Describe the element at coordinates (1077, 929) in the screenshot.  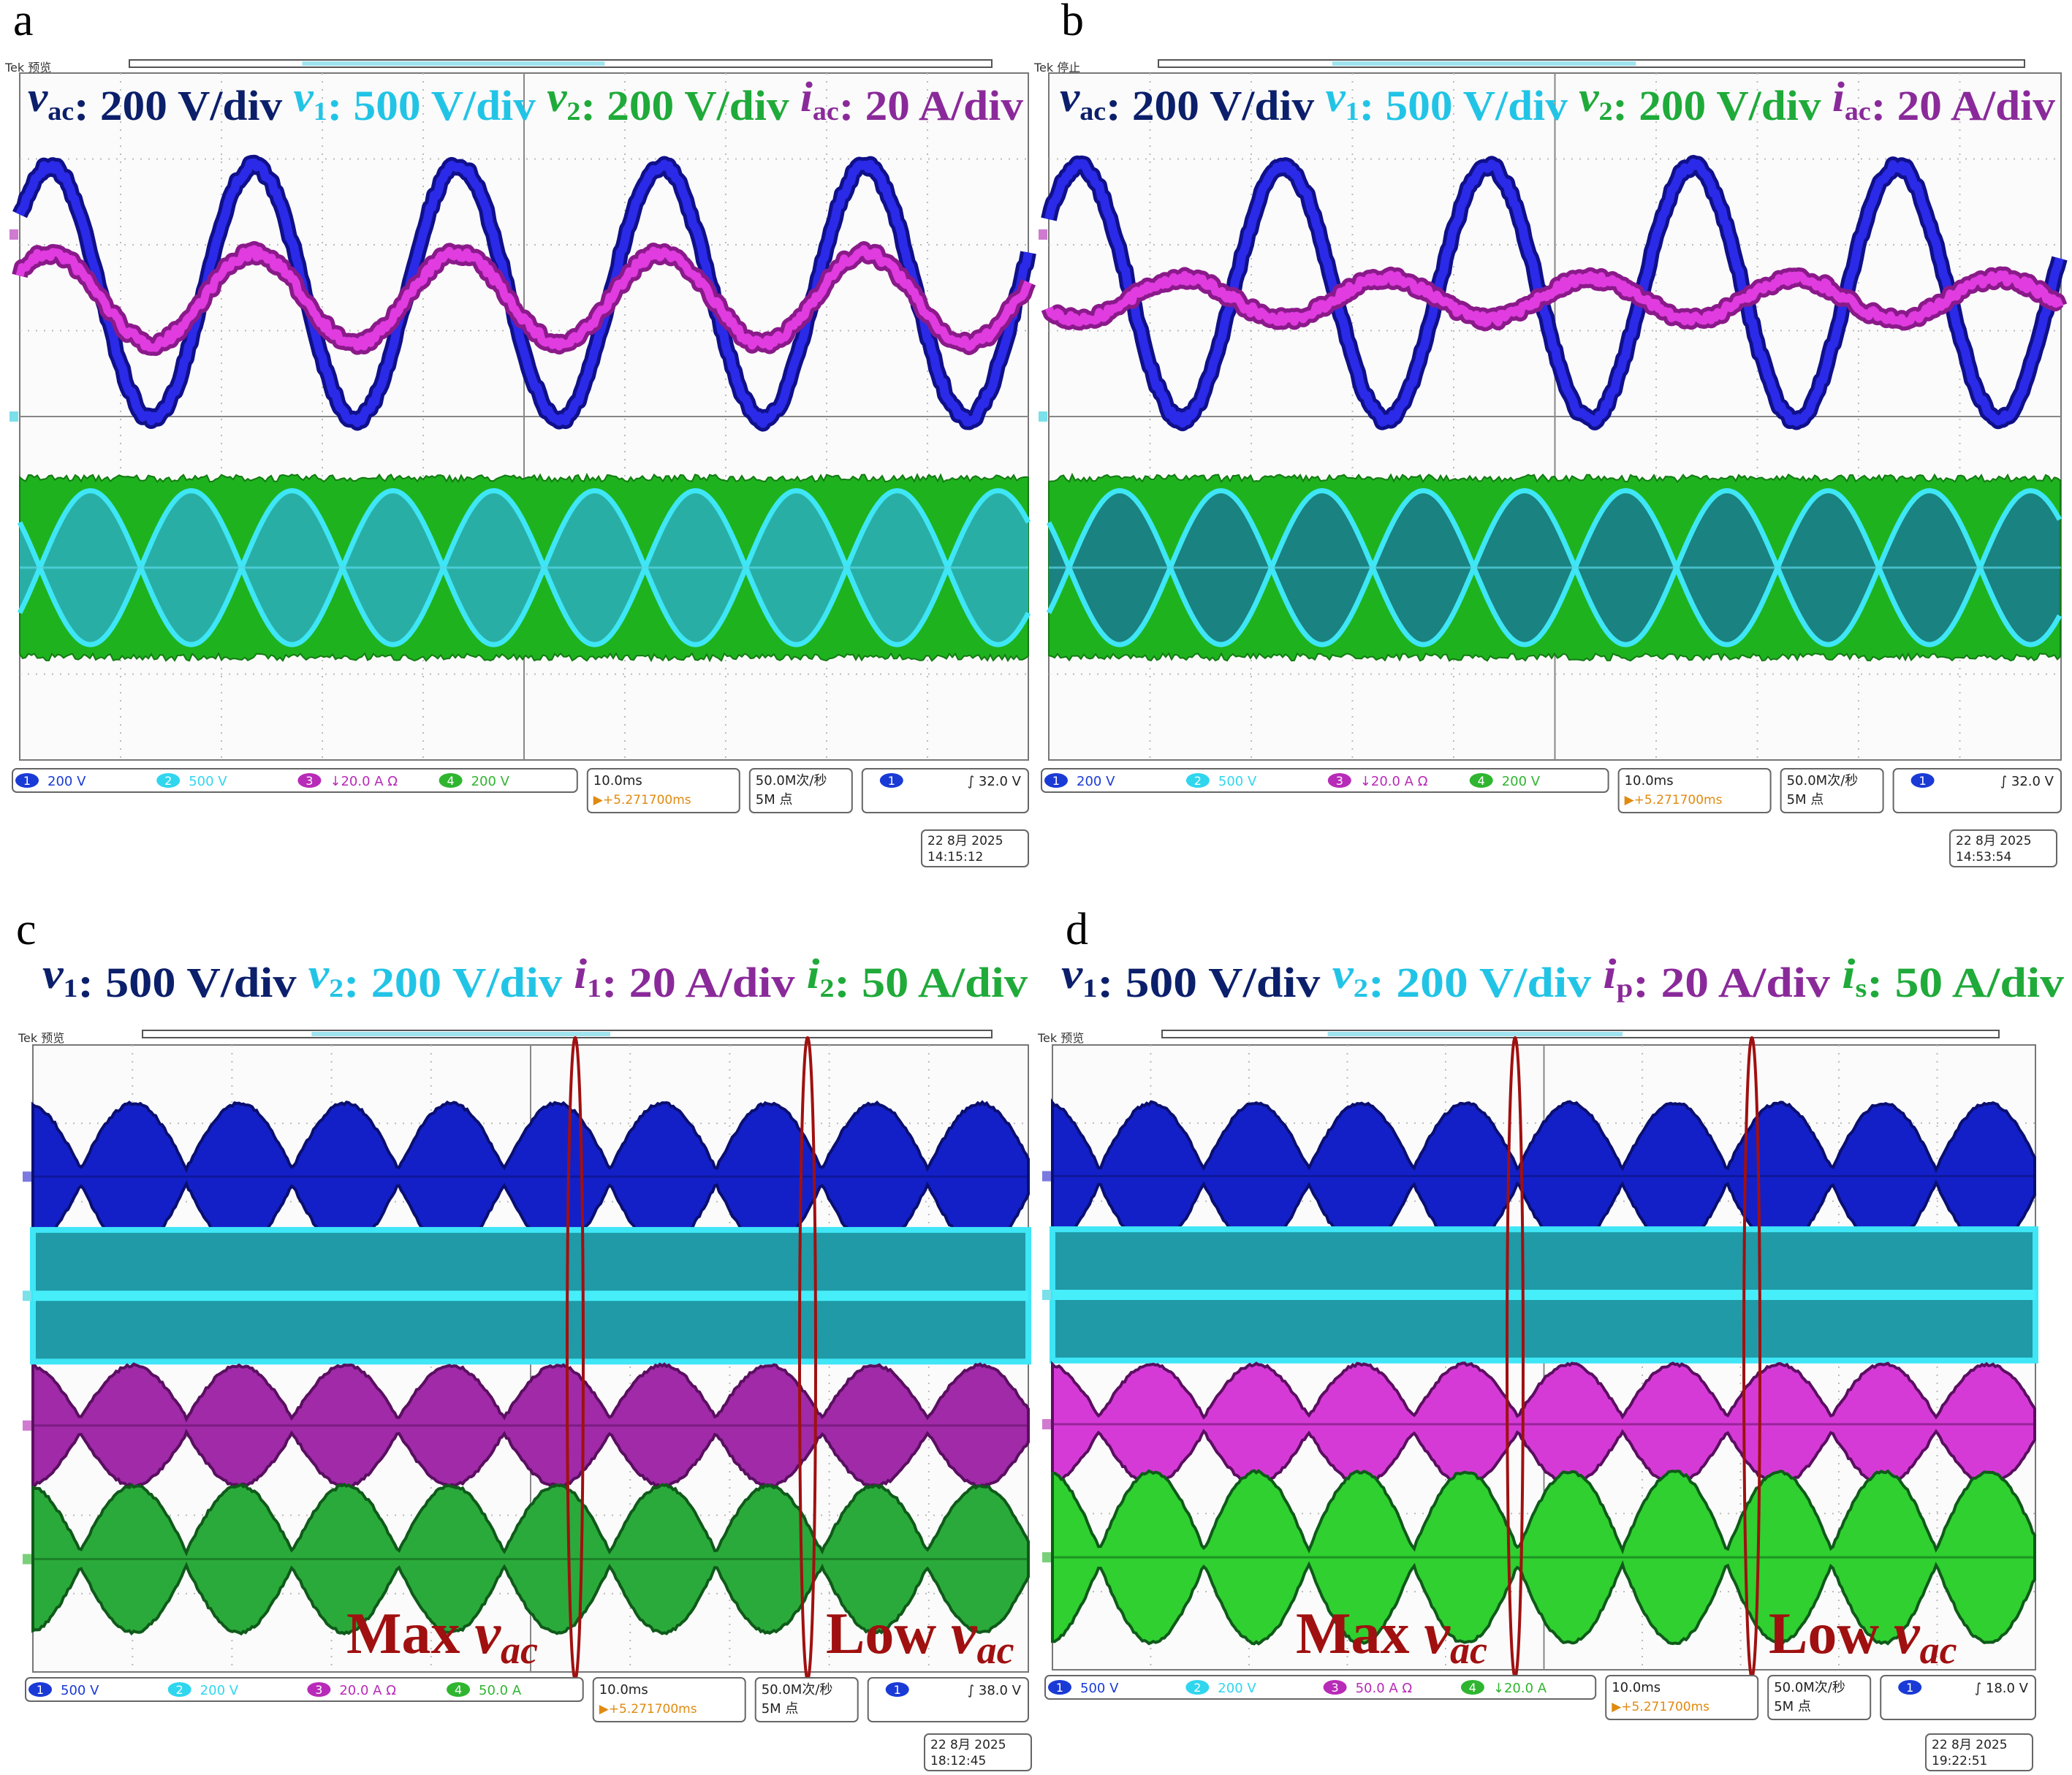
I see `panel-label: d` at that location.